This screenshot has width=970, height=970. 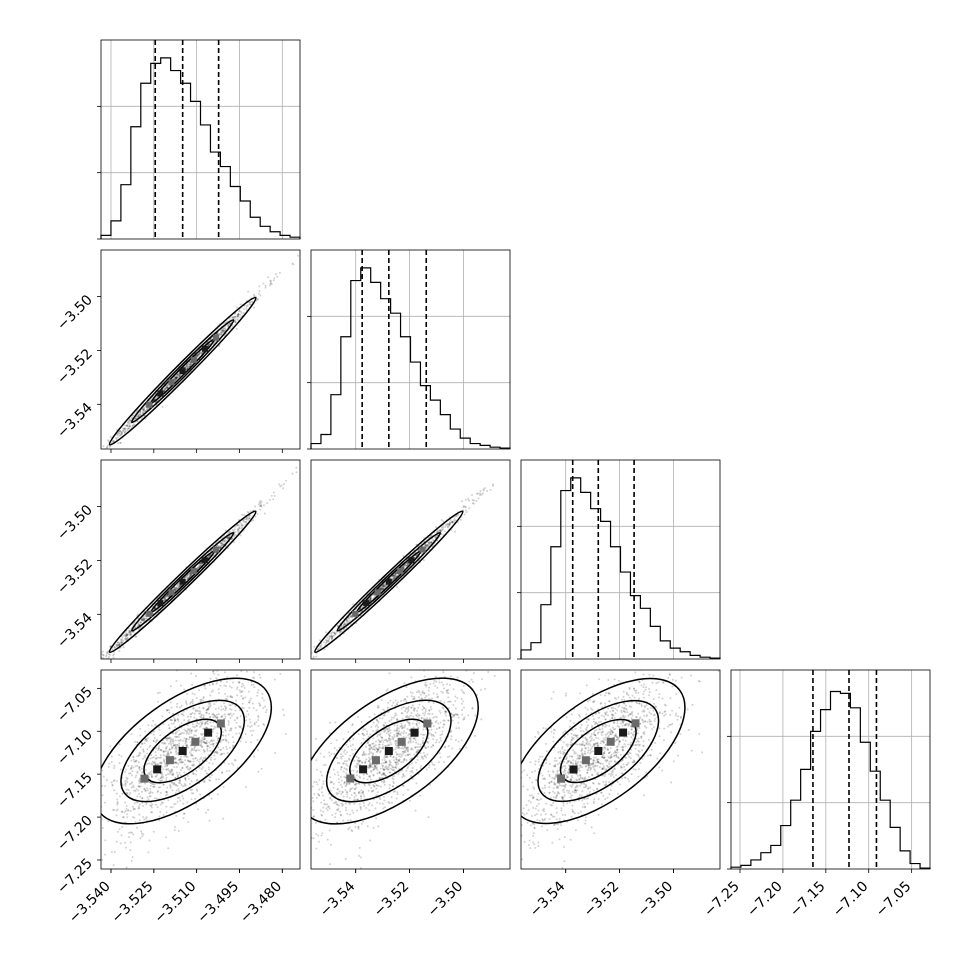 I want to click on density-bin, so click(x=204, y=560).